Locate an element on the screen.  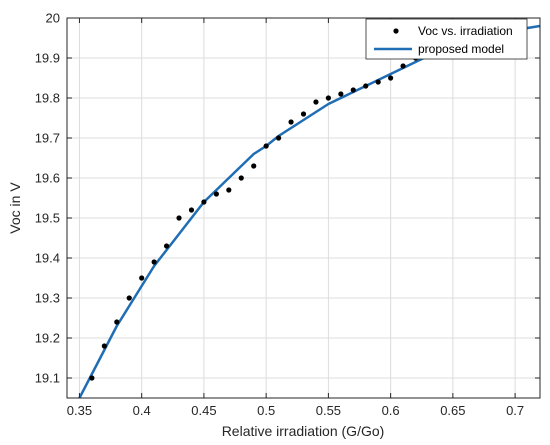
legend-box is located at coordinates (446, 39).